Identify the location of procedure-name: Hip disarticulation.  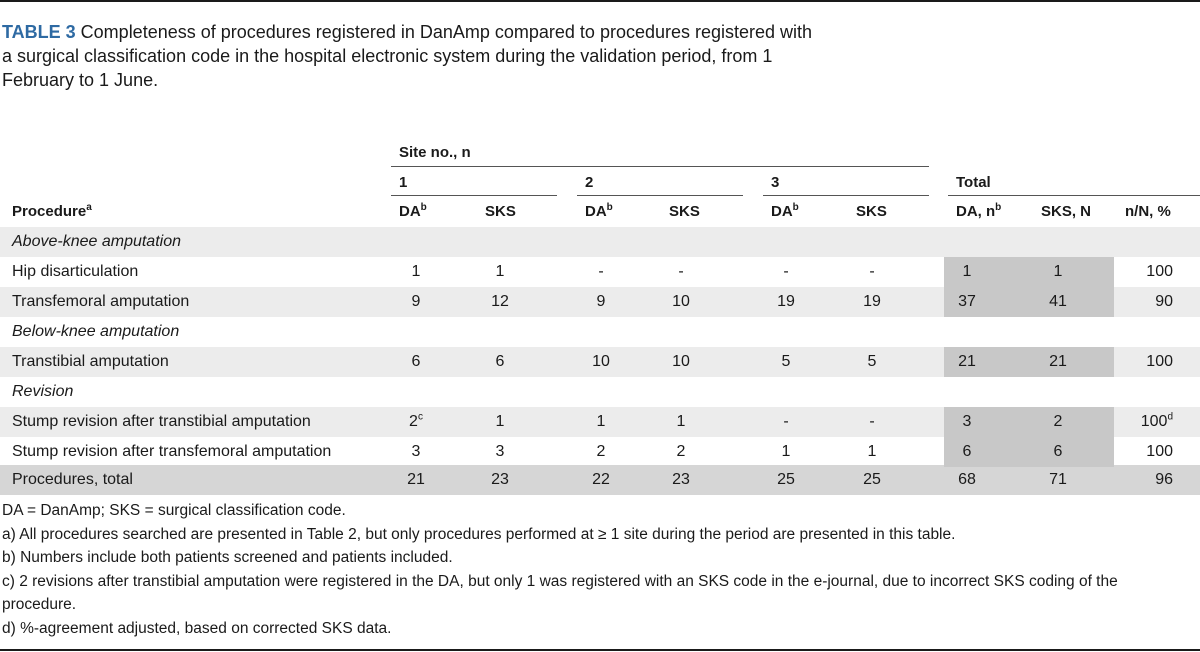
(75, 271).